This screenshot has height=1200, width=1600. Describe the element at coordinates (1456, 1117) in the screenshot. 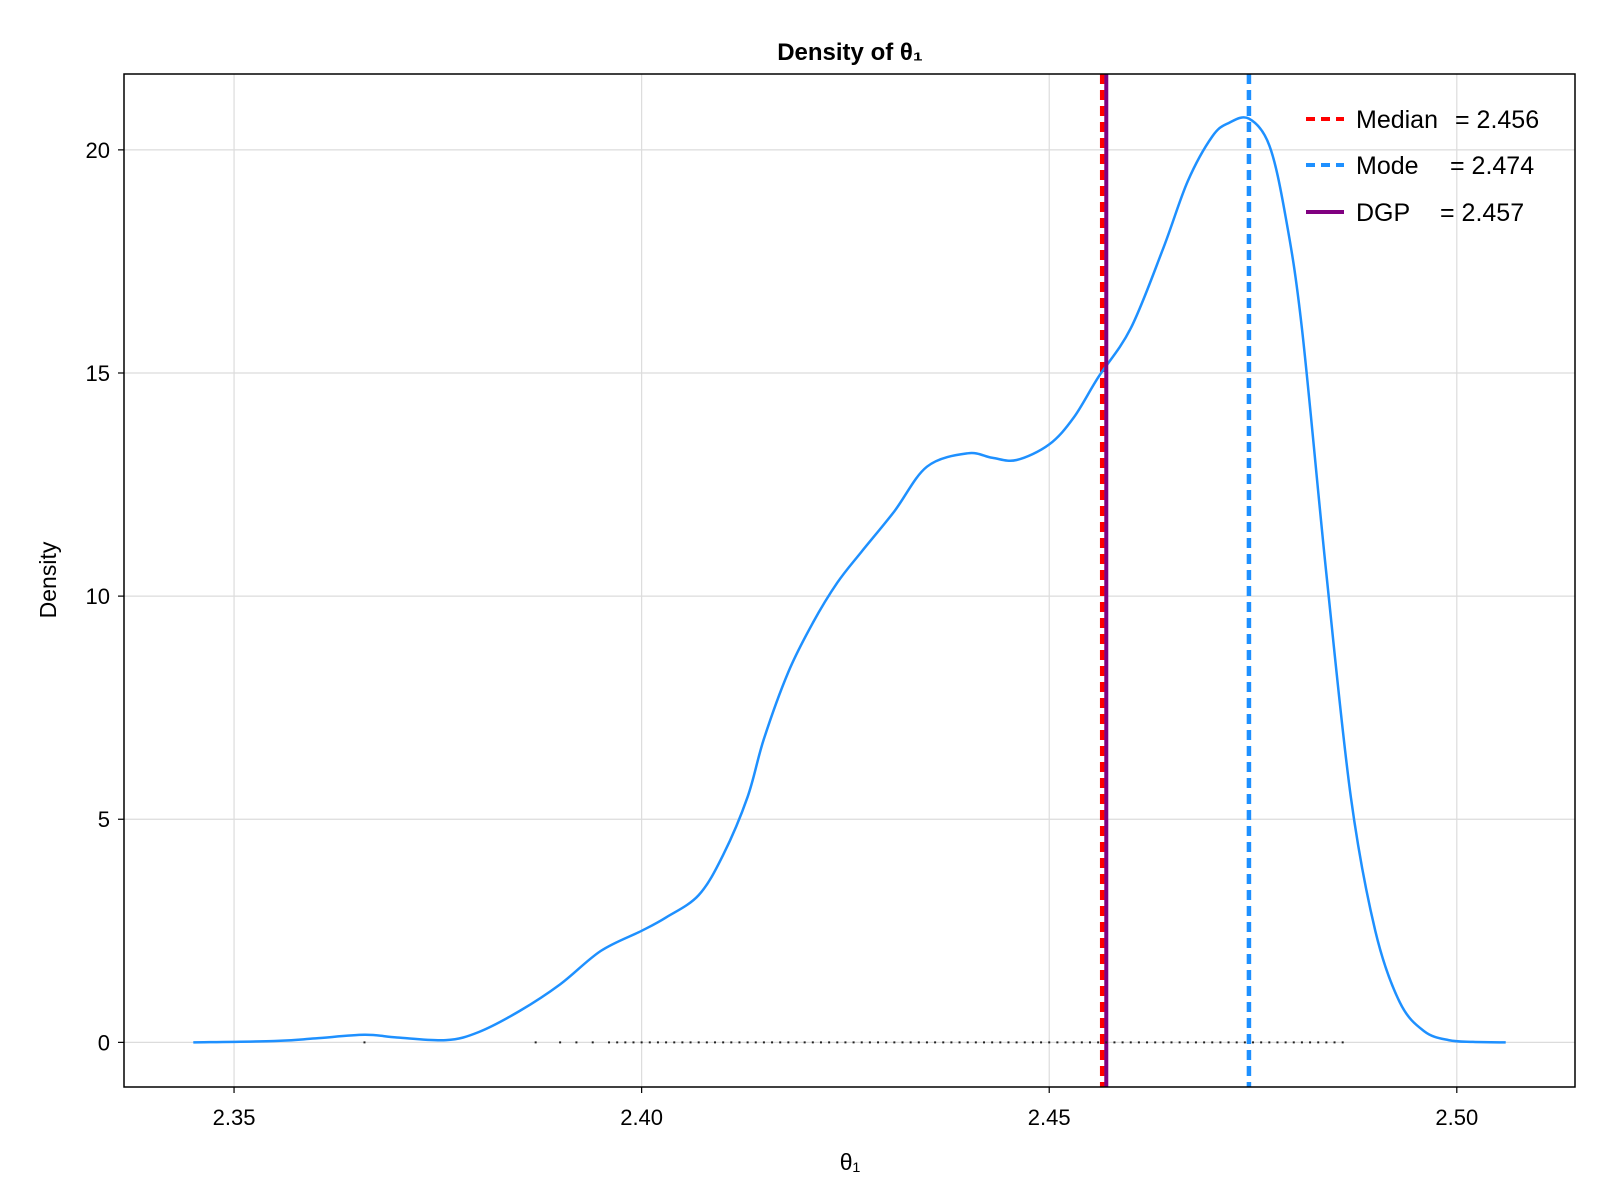

I see `x-tick-label: 2.50` at that location.